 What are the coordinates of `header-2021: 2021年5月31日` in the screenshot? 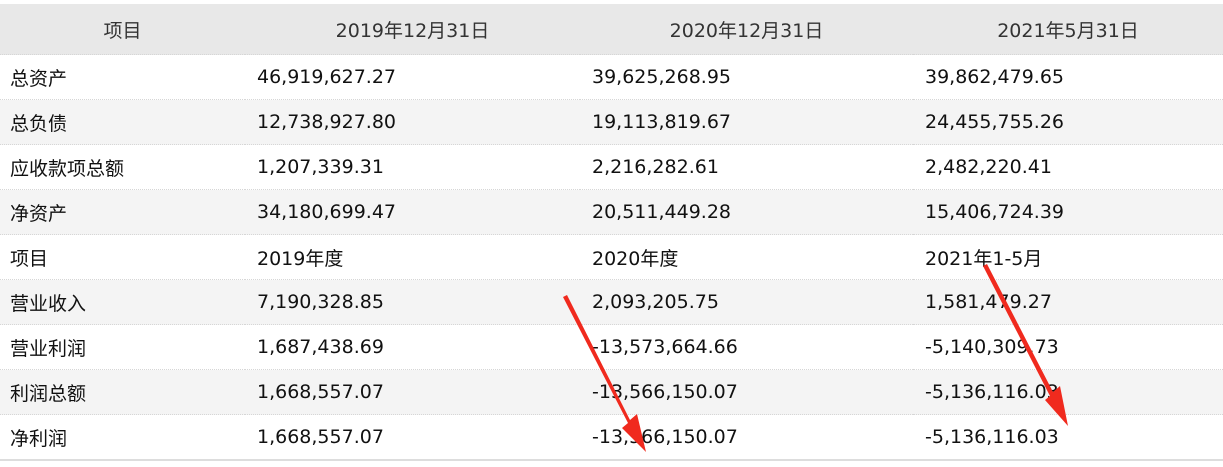 It's located at (1068, 29).